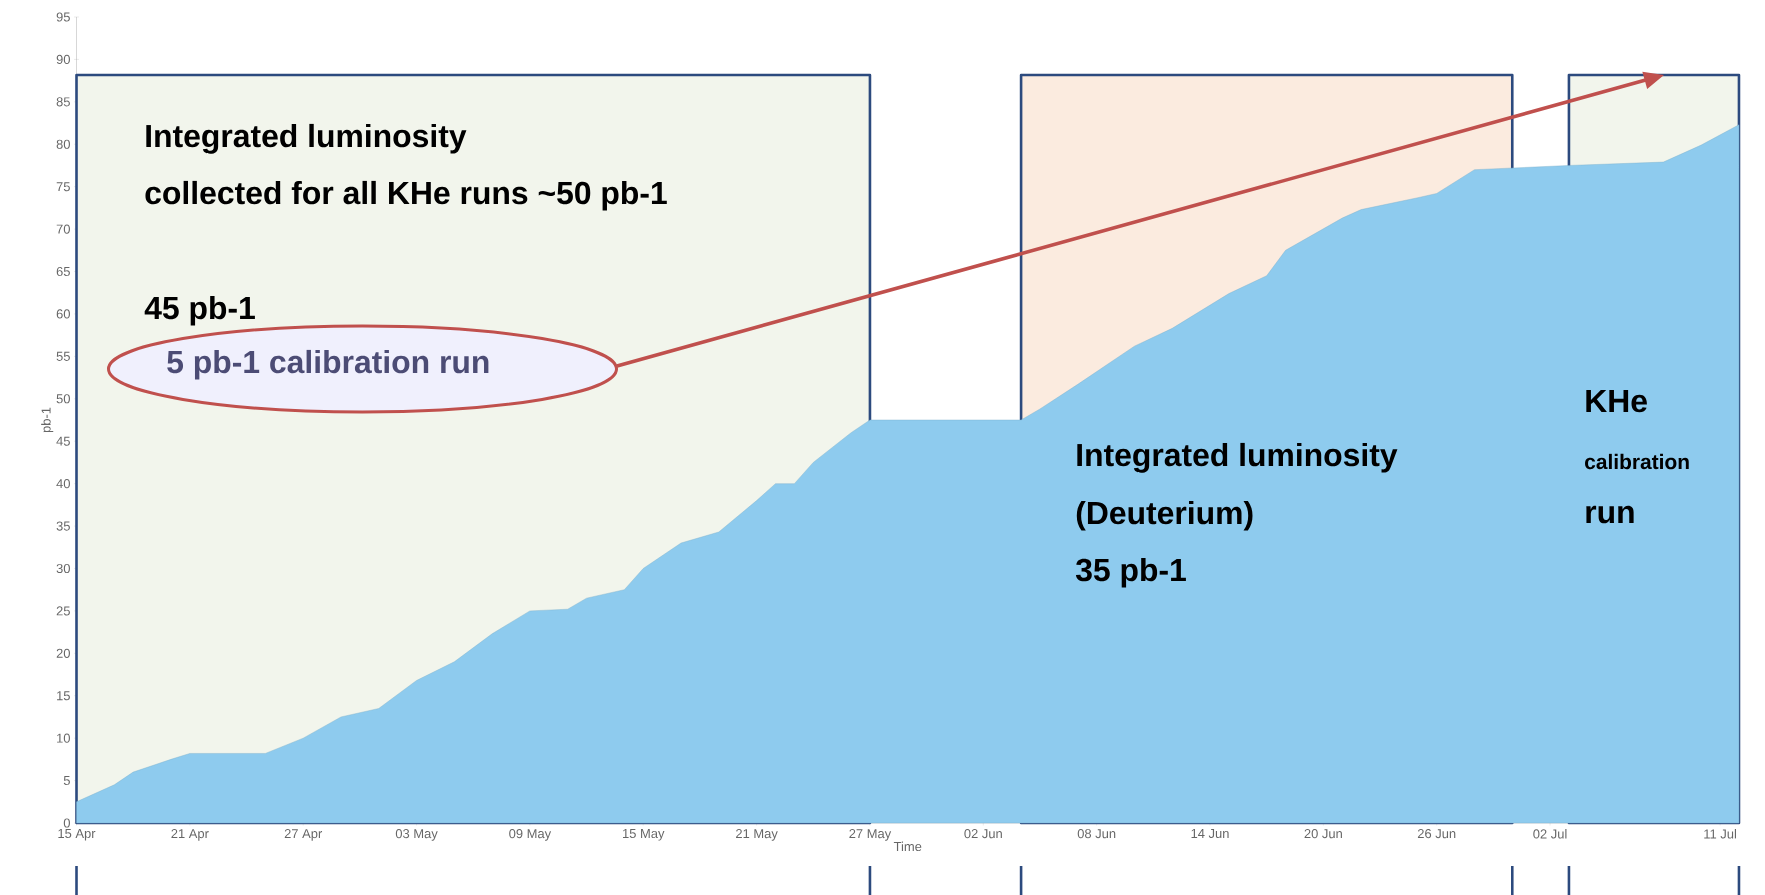 The height and width of the screenshot is (895, 1765). What do you see at coordinates (530, 835) in the screenshot?
I see `x-tick-label: 09 May` at bounding box center [530, 835].